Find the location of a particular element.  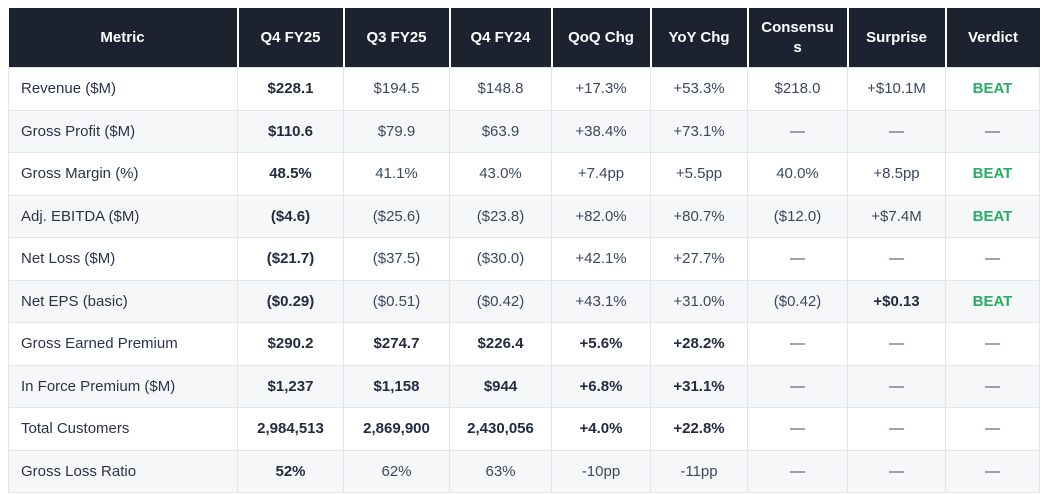

col-header-label: Q4 FY25 is located at coordinates (290, 37).